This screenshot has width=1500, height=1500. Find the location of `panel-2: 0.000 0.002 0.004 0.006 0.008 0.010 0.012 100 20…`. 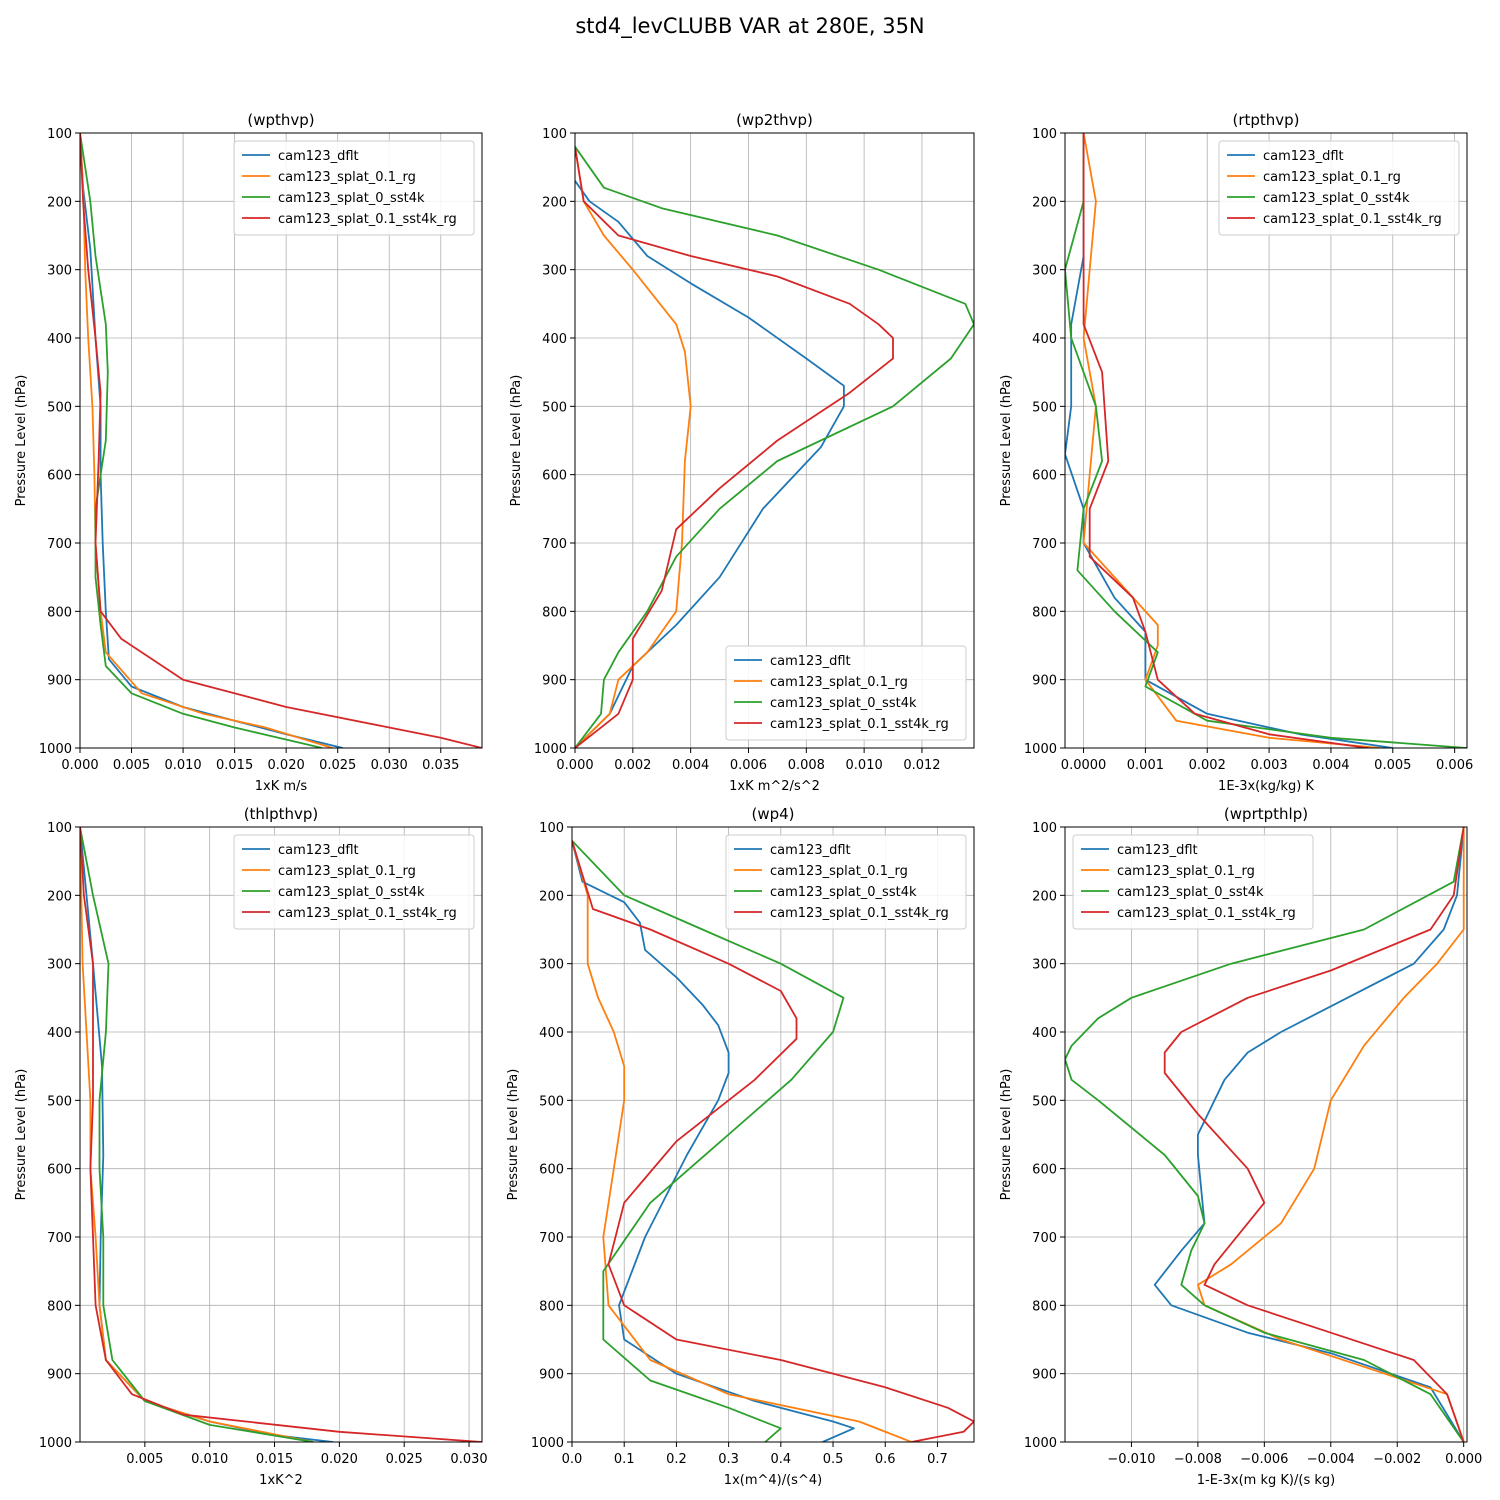

panel-2: 0.000 0.002 0.004 0.006 0.008 0.010 0.012 100 20… is located at coordinates (742, 452).